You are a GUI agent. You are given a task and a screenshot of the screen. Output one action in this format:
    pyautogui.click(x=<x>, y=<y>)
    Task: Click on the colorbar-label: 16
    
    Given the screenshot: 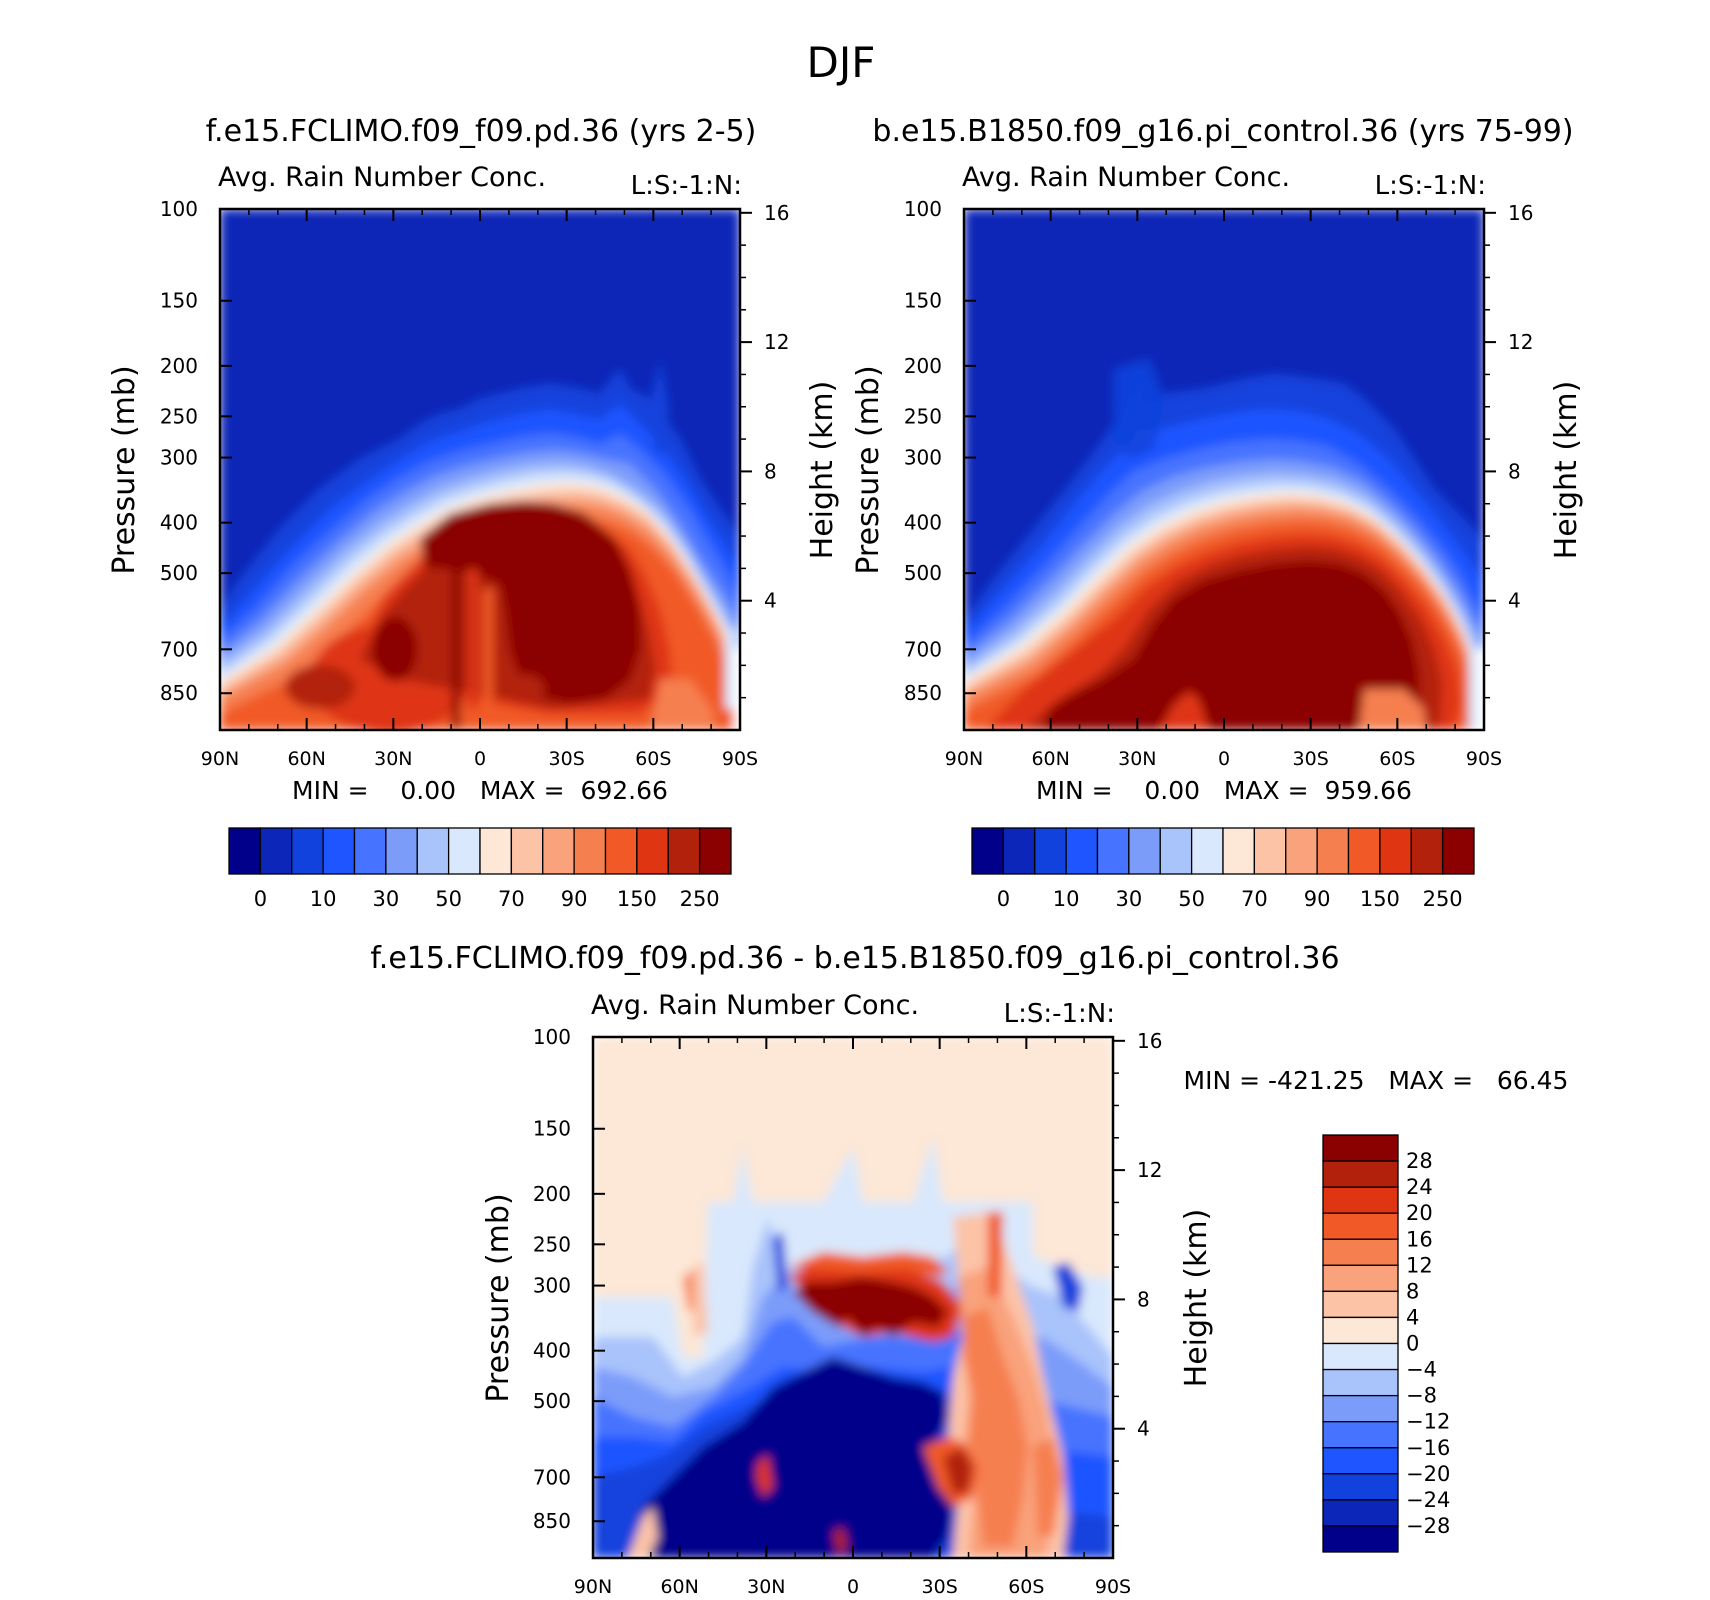 What is the action you would take?
    pyautogui.click(x=1419, y=1239)
    